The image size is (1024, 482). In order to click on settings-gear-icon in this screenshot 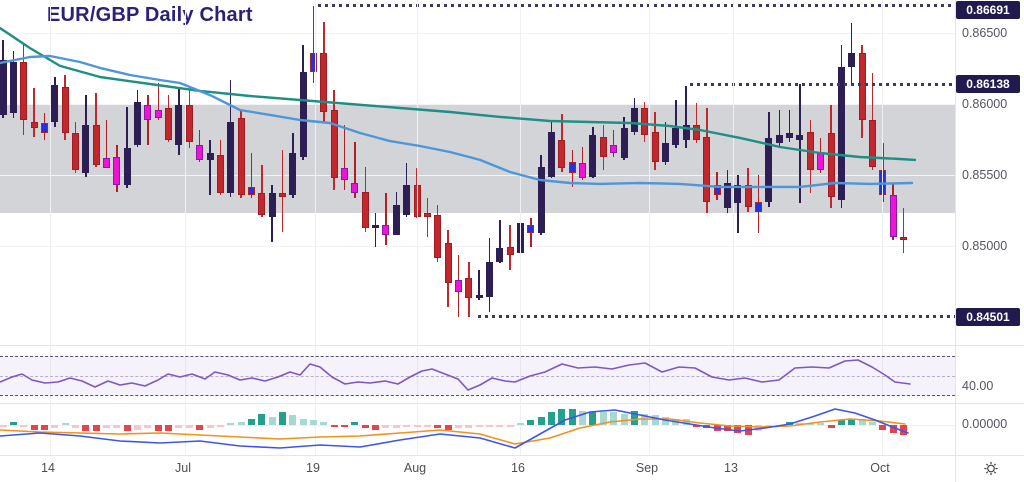, I will do `click(991, 468)`.